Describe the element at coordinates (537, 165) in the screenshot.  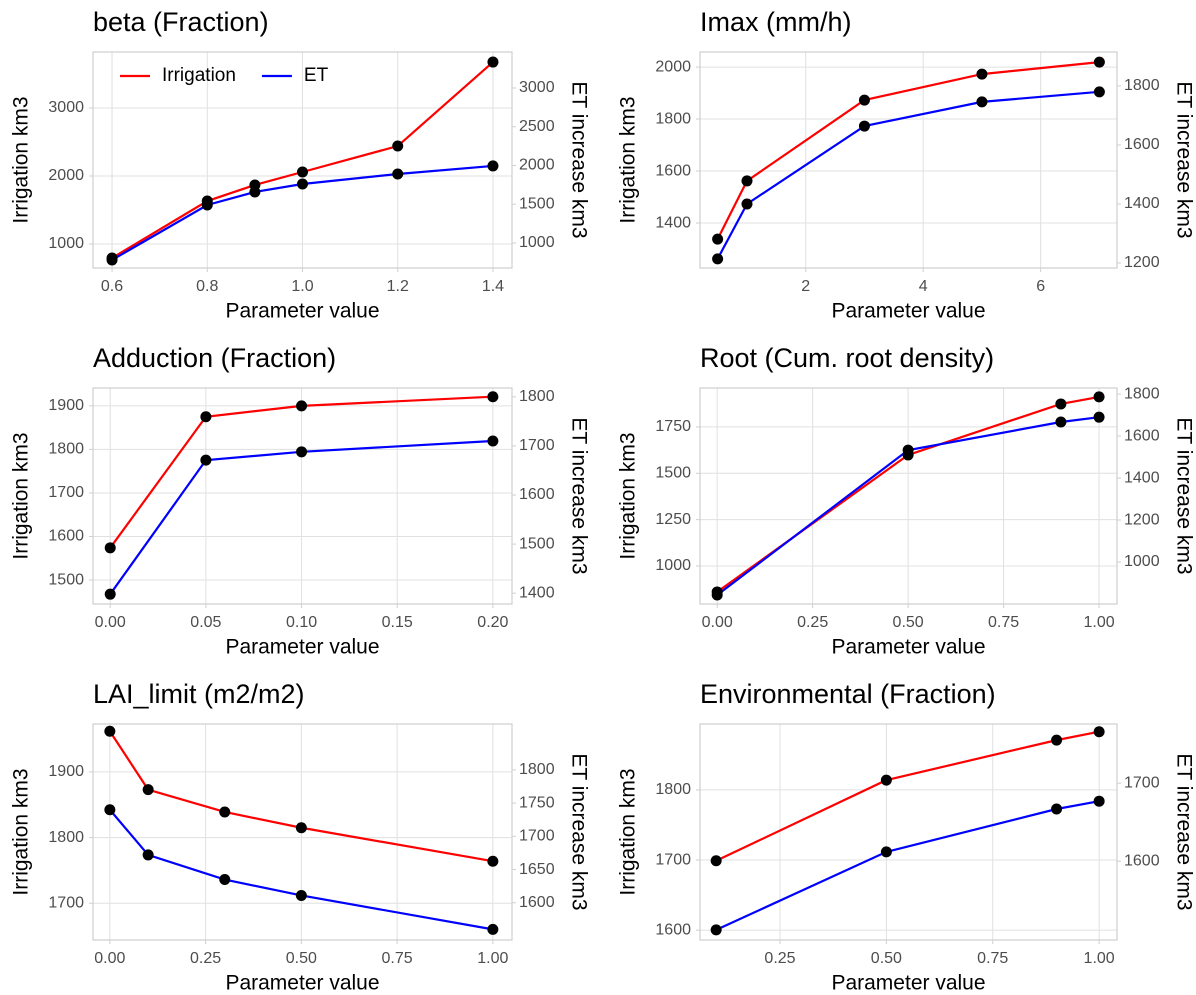
I see `y2-tick-label: 2000` at that location.